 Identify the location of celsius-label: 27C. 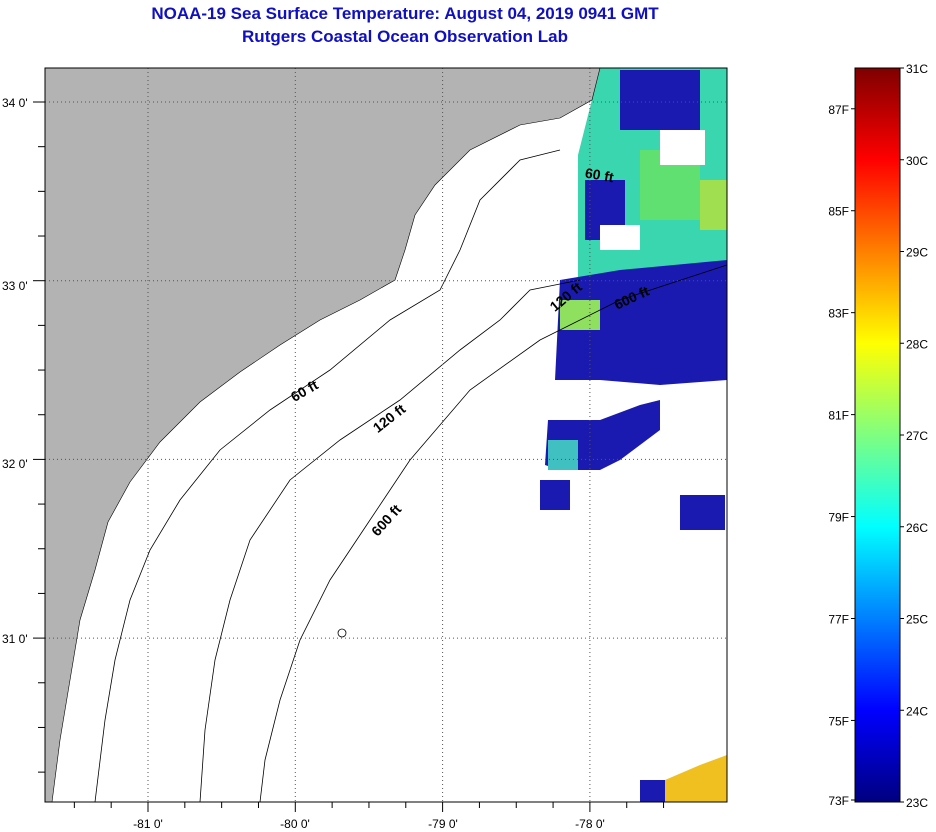
(917, 436).